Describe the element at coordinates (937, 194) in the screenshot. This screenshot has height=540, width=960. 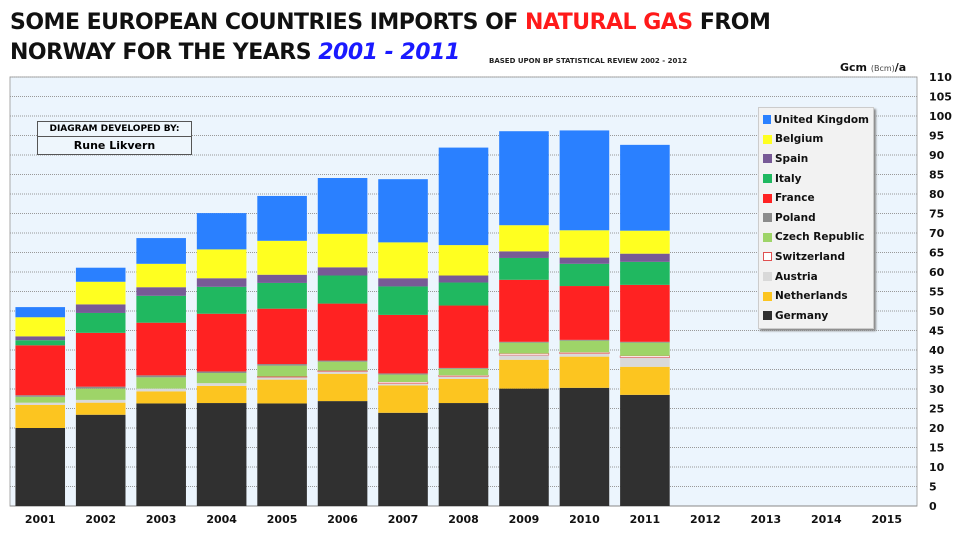
I see `y-tick-label: 80` at that location.